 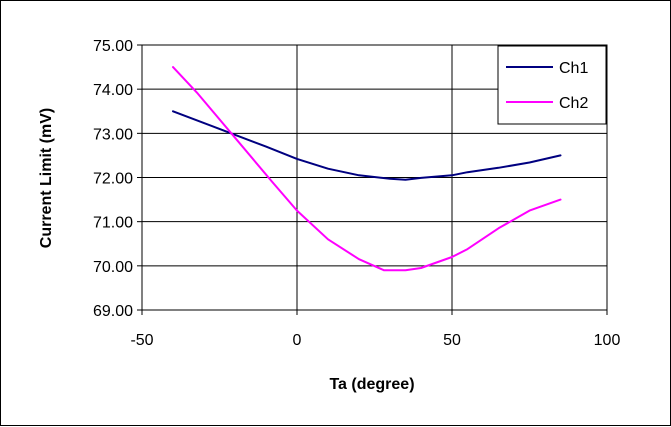 What do you see at coordinates (113, 179) in the screenshot?
I see `y-tick-label: 72.00` at bounding box center [113, 179].